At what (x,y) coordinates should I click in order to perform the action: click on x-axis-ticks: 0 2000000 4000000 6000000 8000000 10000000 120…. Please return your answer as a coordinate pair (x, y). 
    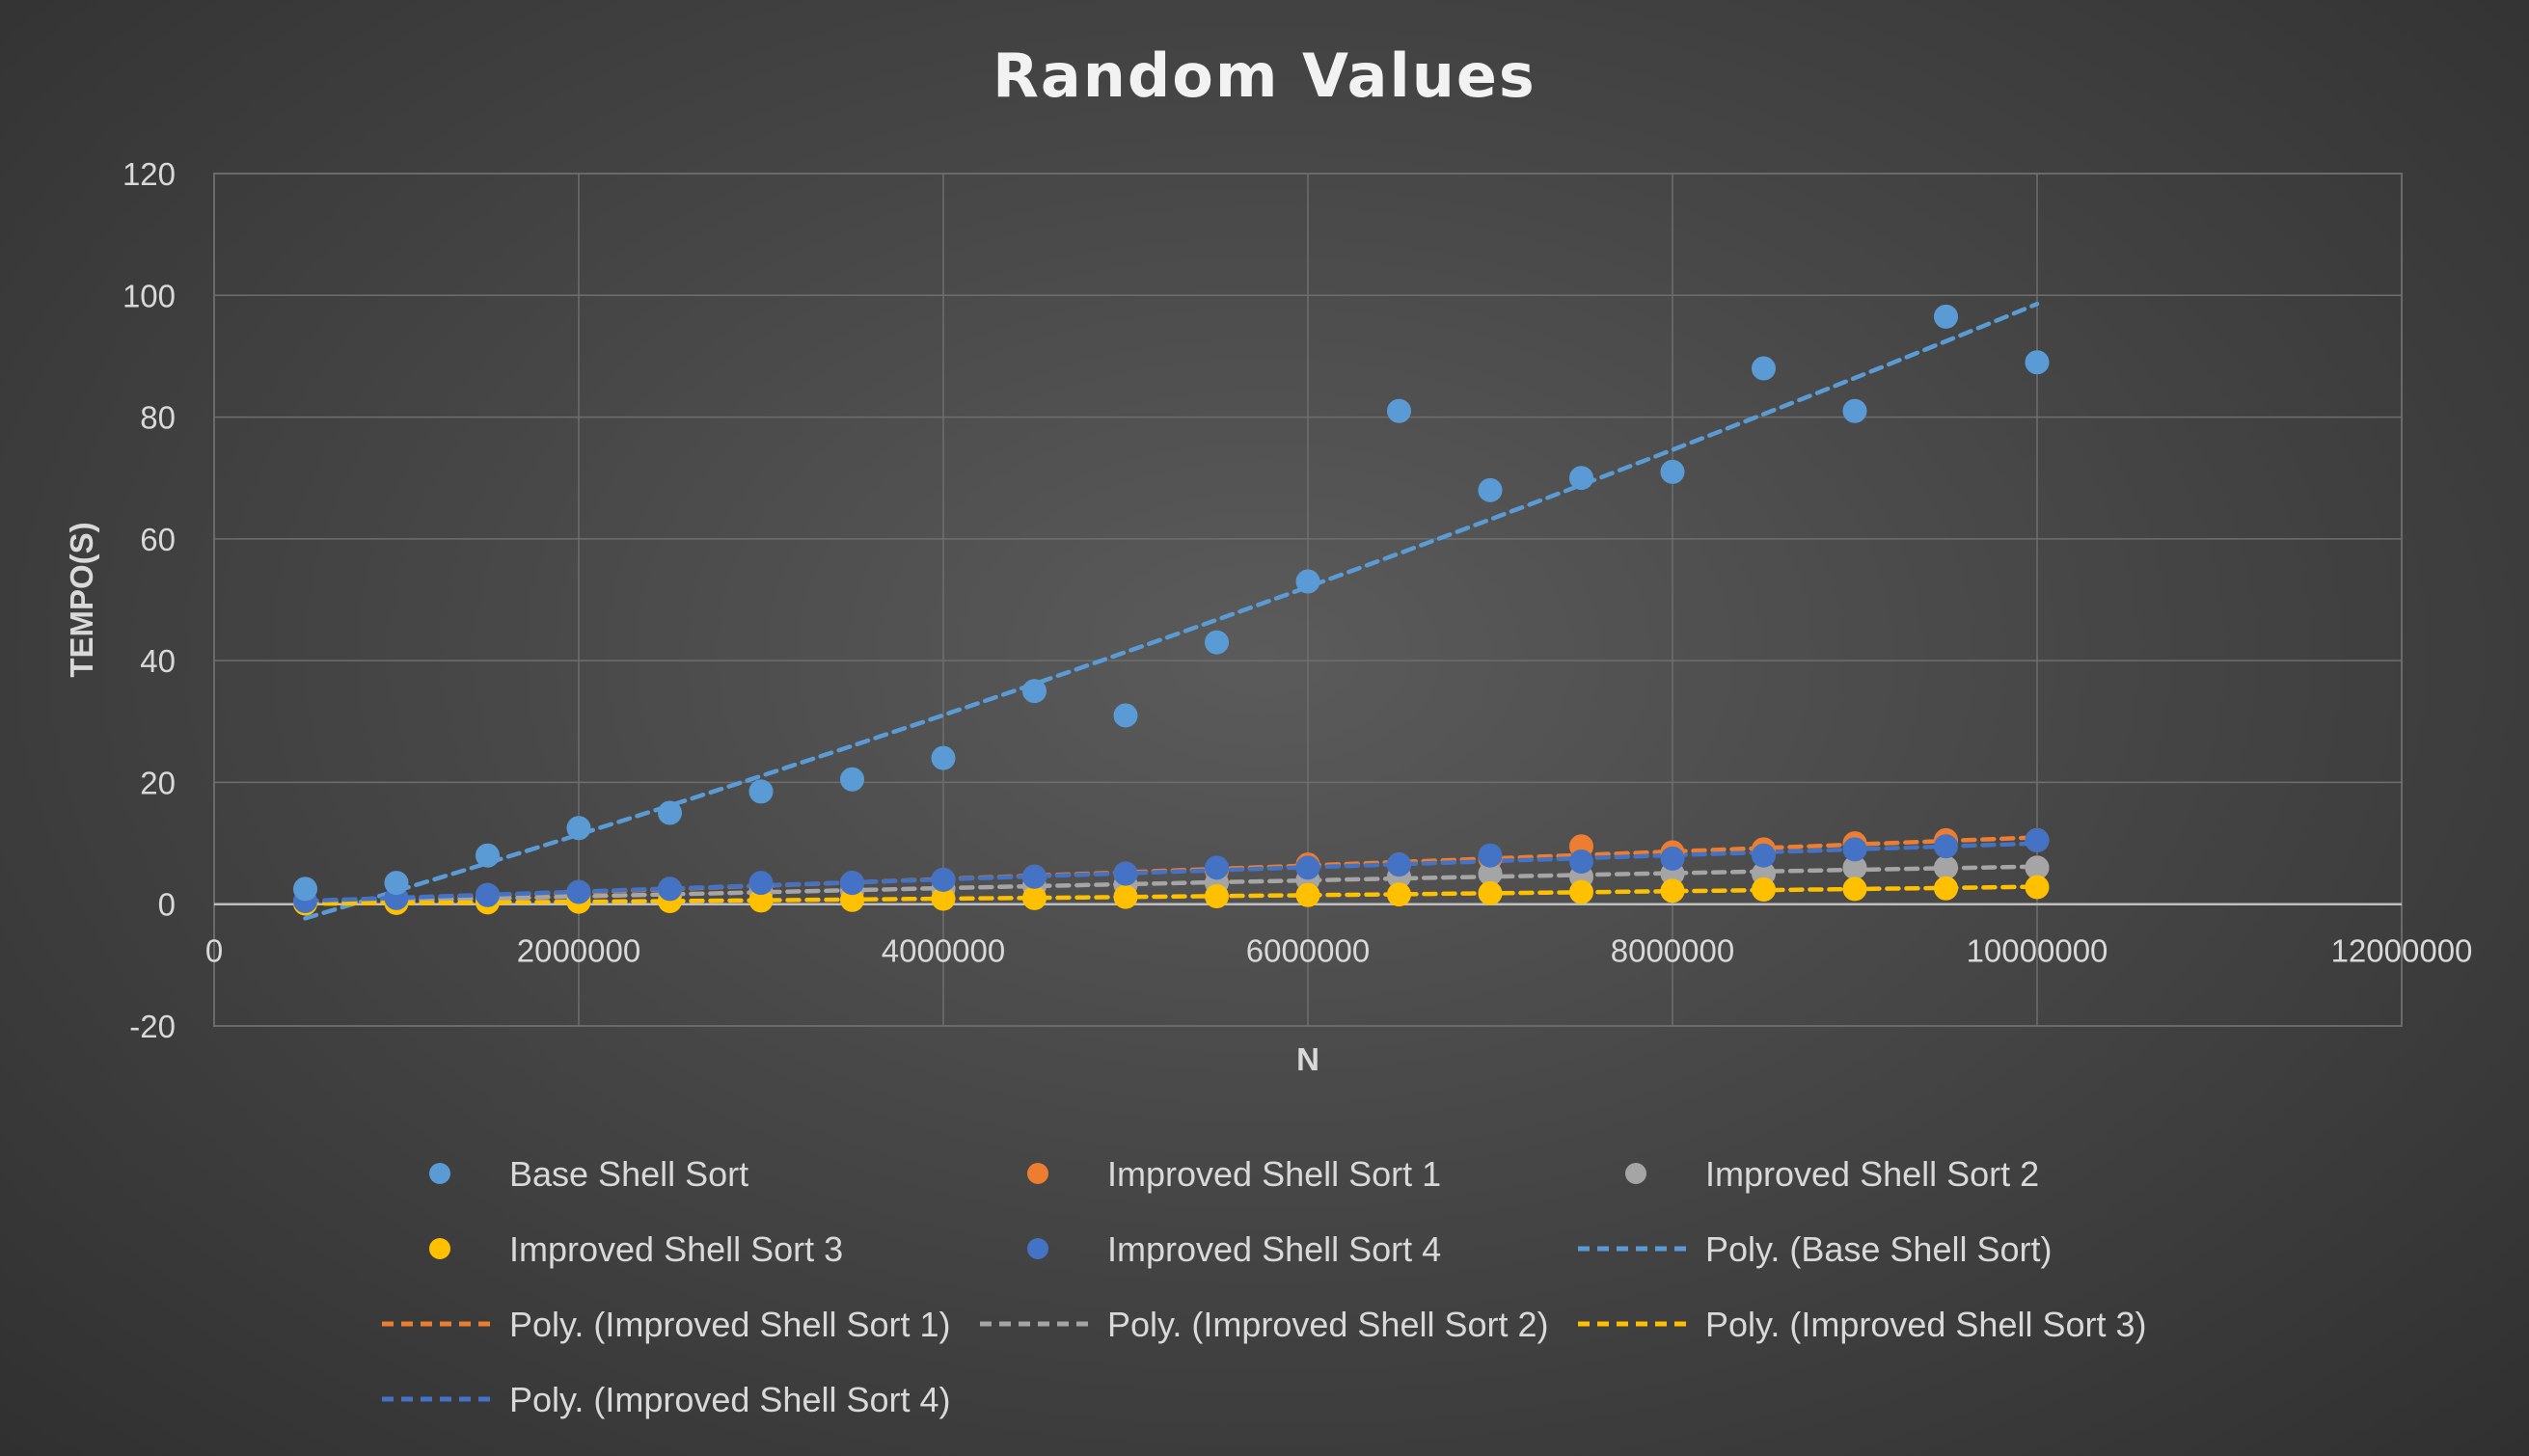
    Looking at the image, I should click on (1339, 951).